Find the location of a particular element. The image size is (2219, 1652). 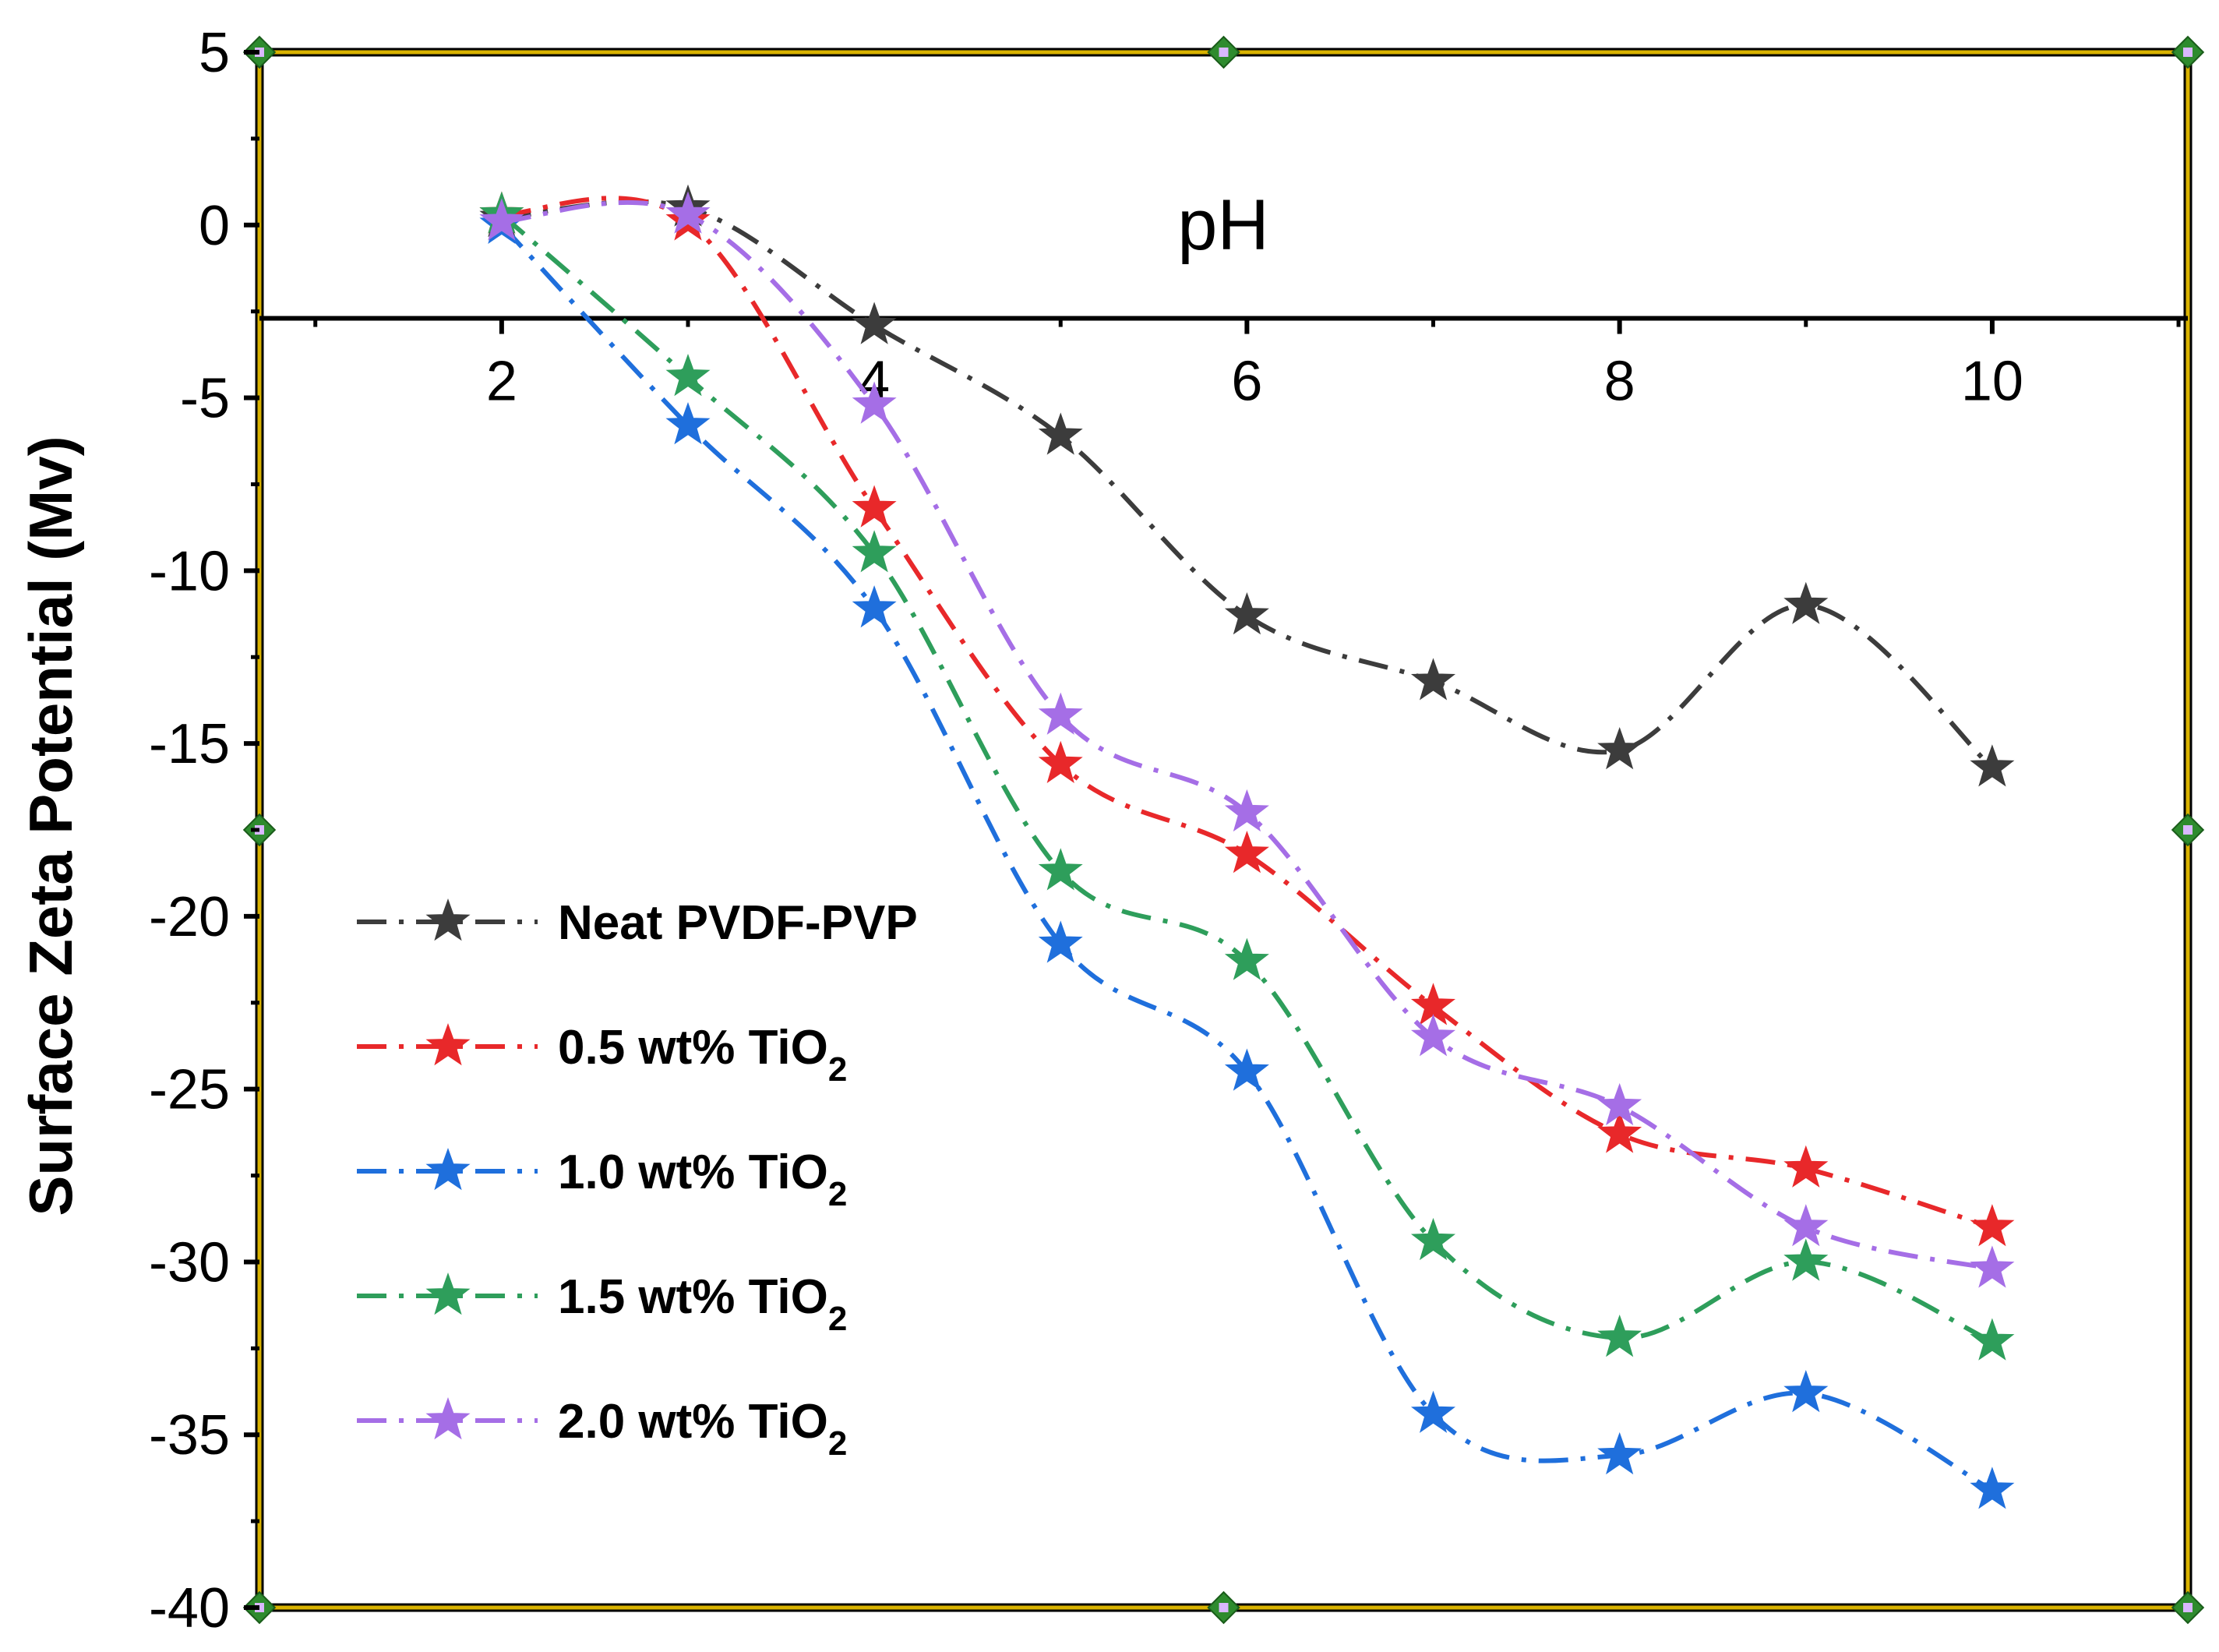

y-tick-label: -35 is located at coordinates (190, 1436).